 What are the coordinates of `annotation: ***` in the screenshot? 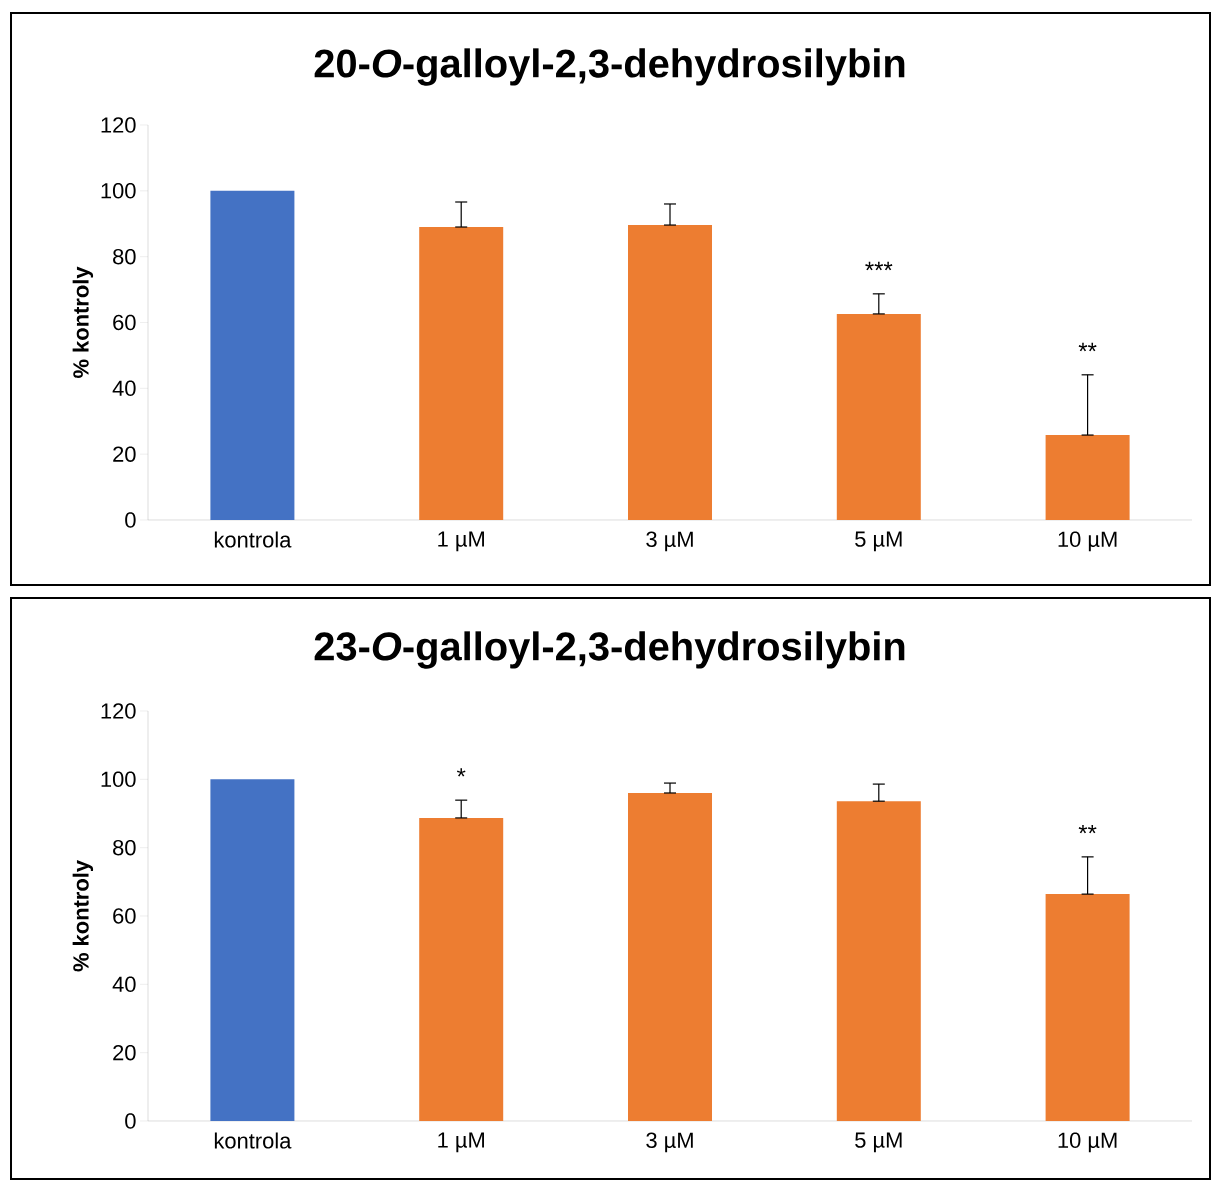 It's located at (879, 266).